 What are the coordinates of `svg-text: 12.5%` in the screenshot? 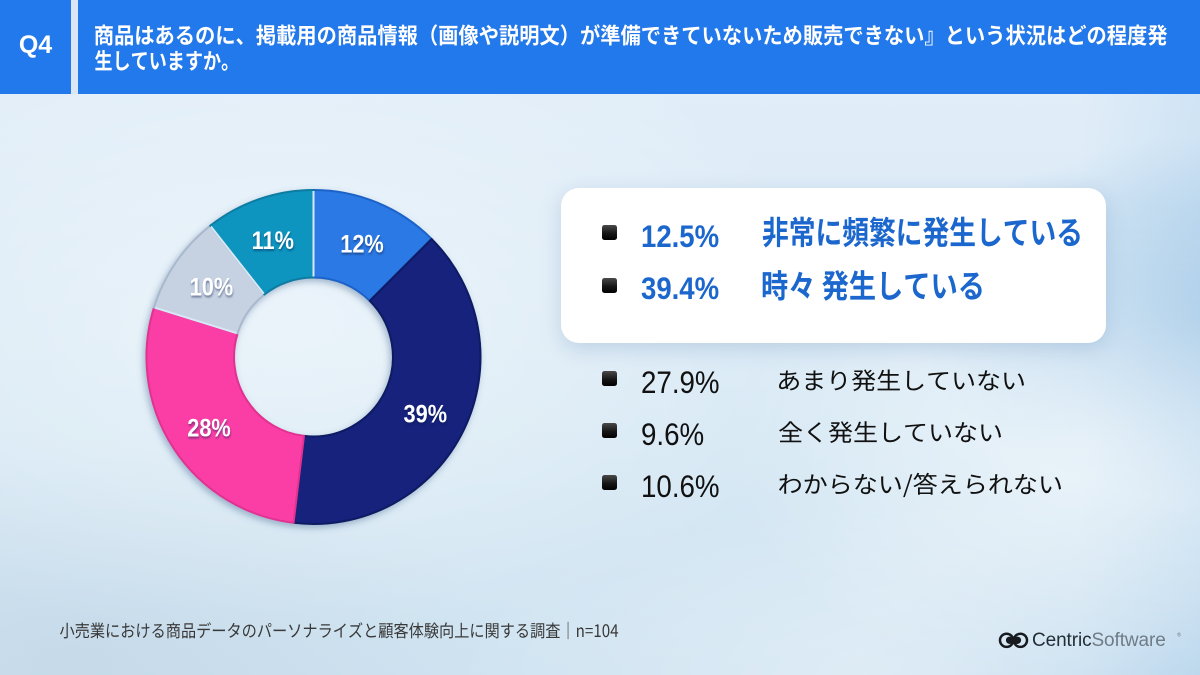 It's located at (680, 236).